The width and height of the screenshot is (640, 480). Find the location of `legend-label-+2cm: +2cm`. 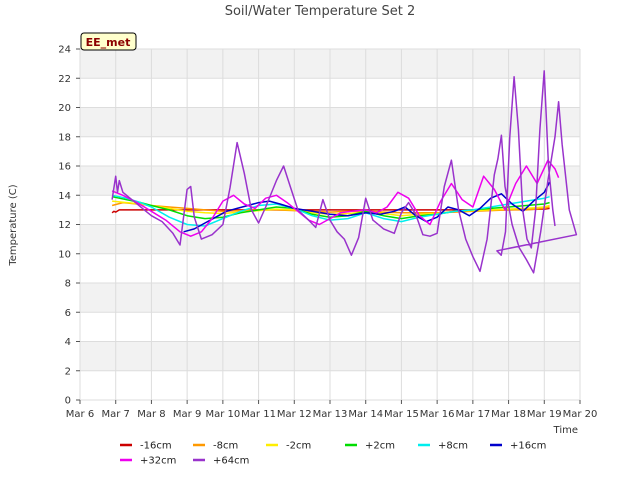

legend-label-+2cm: +2cm is located at coordinates (380, 446).